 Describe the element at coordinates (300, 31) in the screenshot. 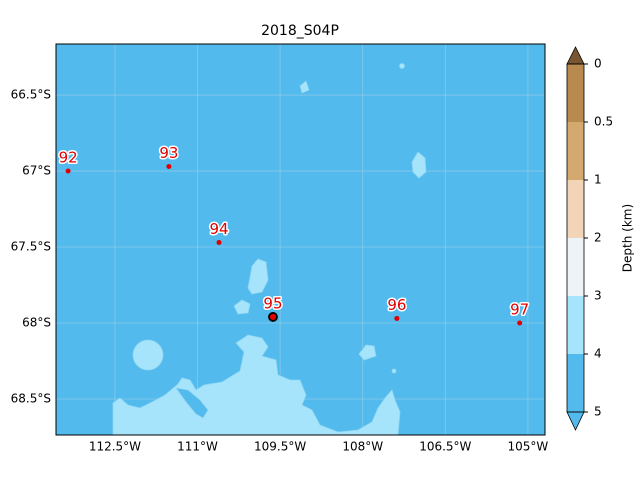

I see `map-title: 2018_S04P` at that location.